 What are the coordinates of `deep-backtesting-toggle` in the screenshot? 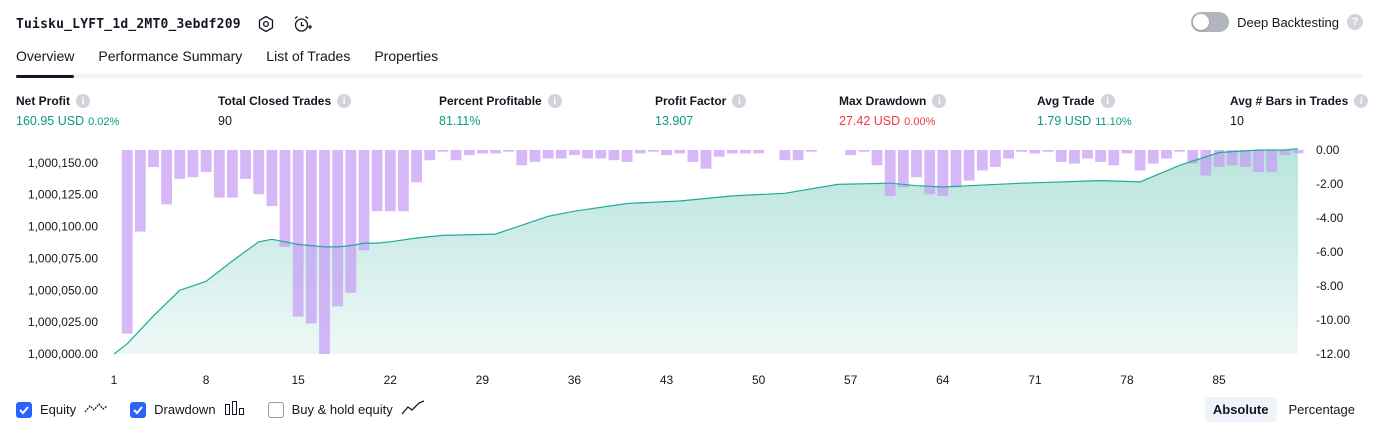 It's located at (1210, 22).